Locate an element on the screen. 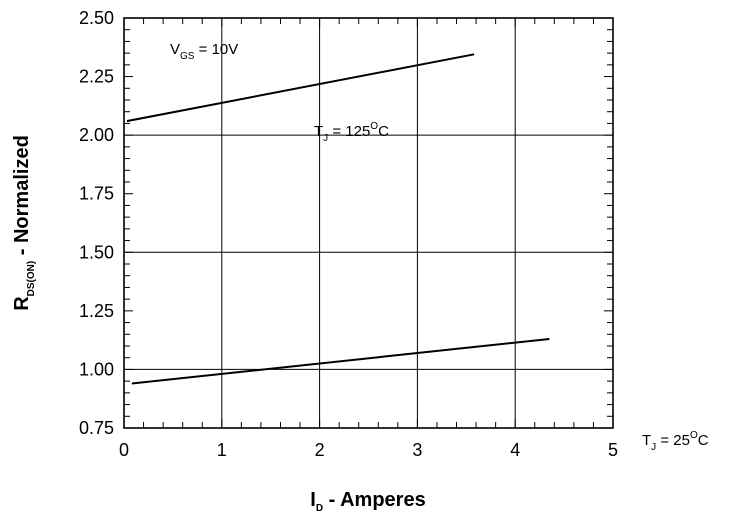 This screenshot has width=734, height=522. x-tick-labels: 0 1 2 3 4 5 is located at coordinates (368, 450).